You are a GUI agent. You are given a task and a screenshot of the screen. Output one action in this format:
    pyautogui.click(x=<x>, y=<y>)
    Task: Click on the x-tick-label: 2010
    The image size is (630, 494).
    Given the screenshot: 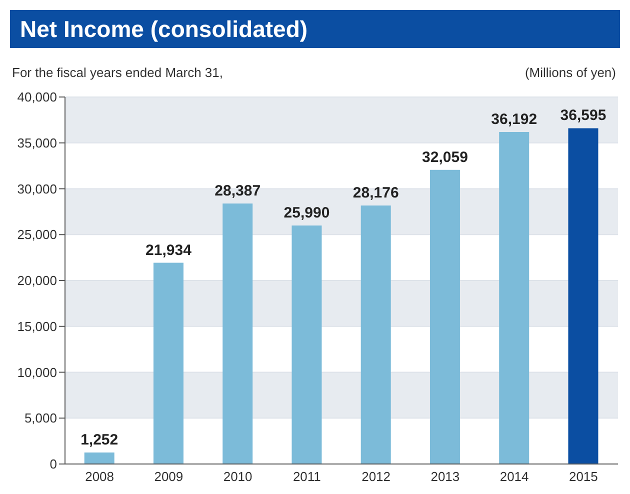 What is the action you would take?
    pyautogui.click(x=237, y=476)
    